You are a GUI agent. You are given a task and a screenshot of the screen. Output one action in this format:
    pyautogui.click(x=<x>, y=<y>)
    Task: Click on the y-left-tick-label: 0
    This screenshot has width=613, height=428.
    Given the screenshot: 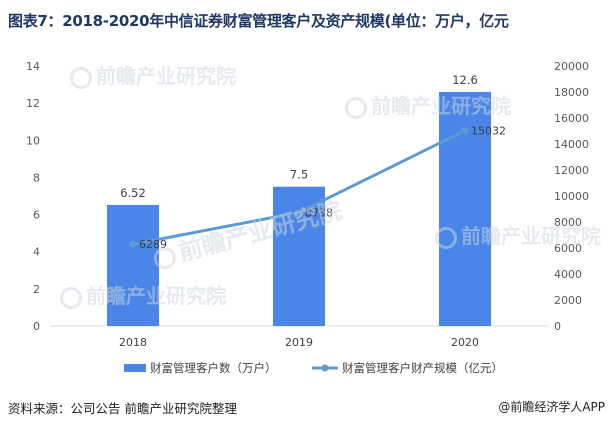 What is the action you would take?
    pyautogui.click(x=36, y=326)
    